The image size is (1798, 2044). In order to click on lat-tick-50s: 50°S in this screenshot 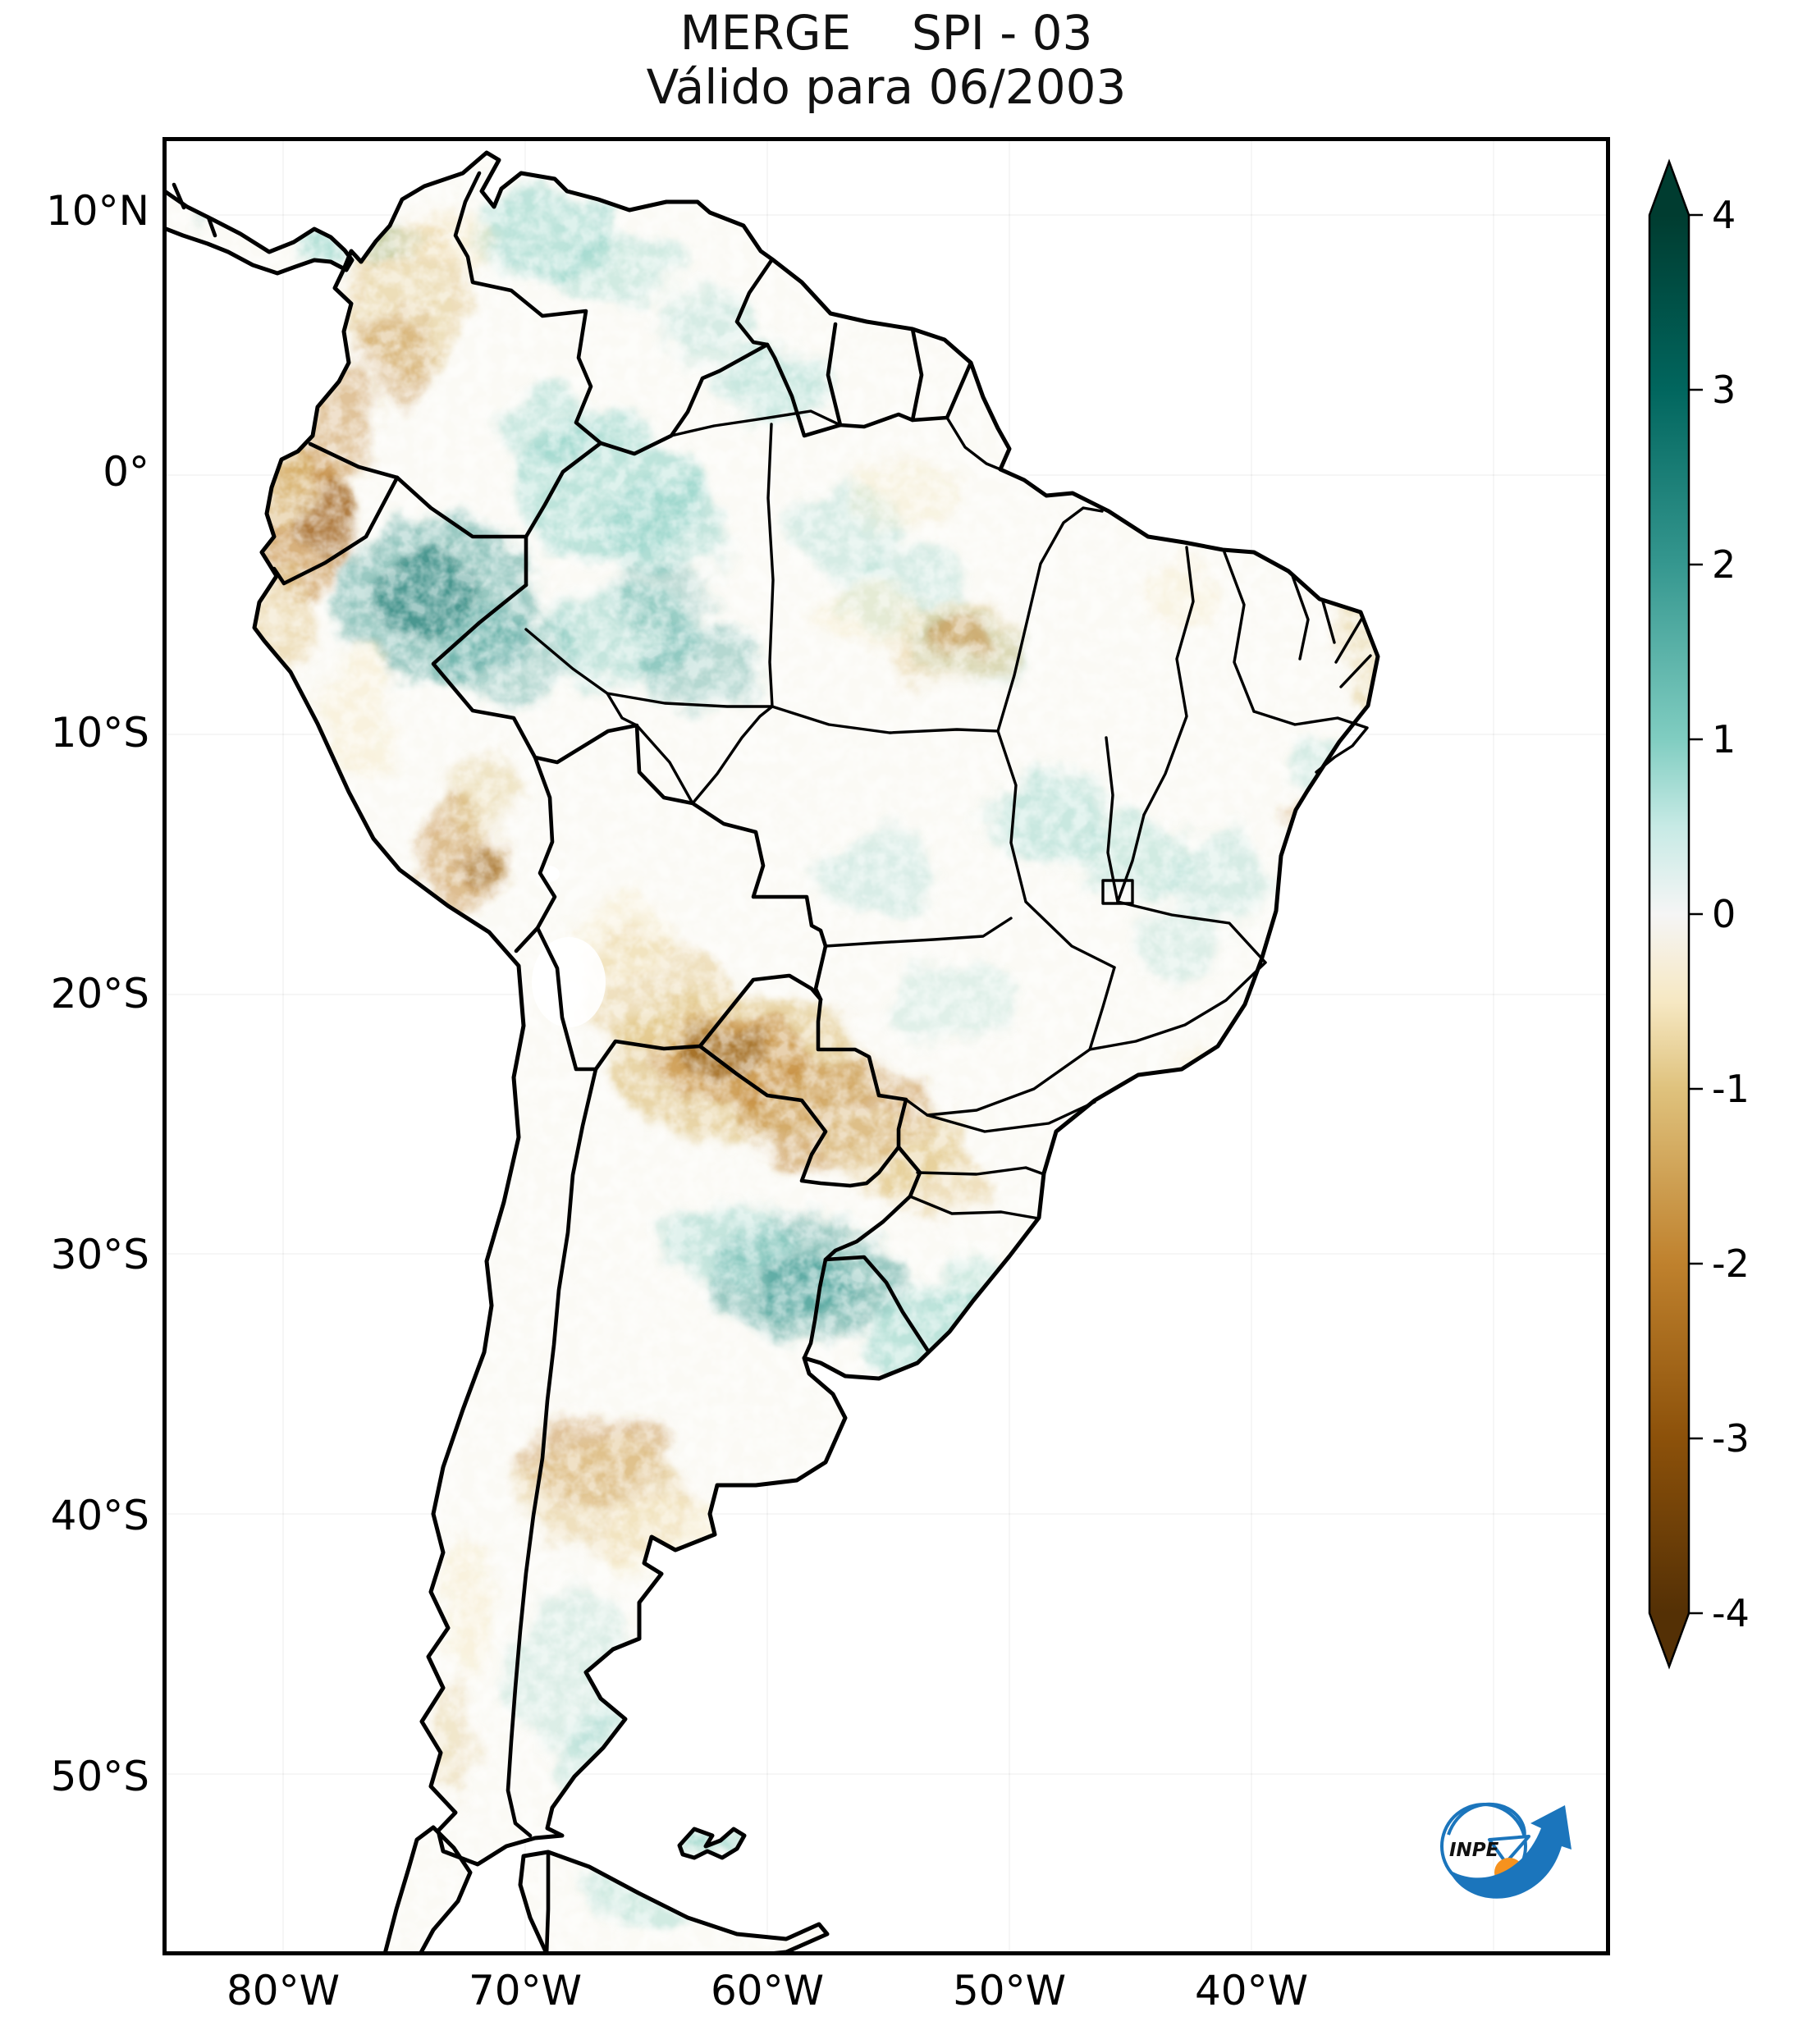, I will do `click(99, 1776)`.